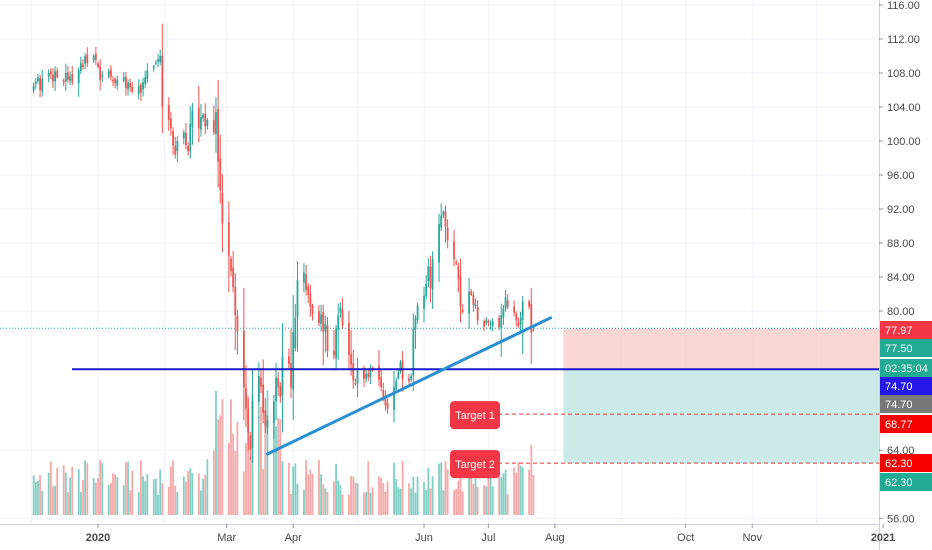 The image size is (932, 550). What do you see at coordinates (899, 331) in the screenshot?
I see `price-tag-label: 77.97` at bounding box center [899, 331].